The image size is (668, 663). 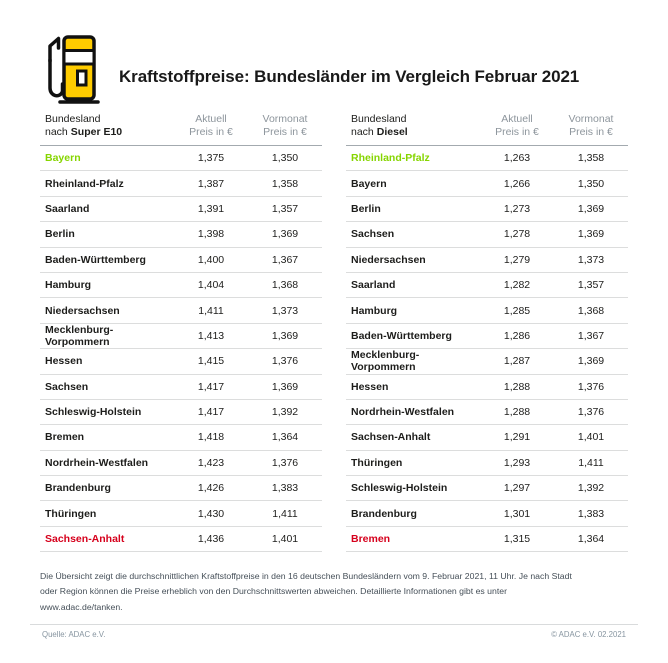 I want to click on state-name: Bremen, so click(x=107, y=437).